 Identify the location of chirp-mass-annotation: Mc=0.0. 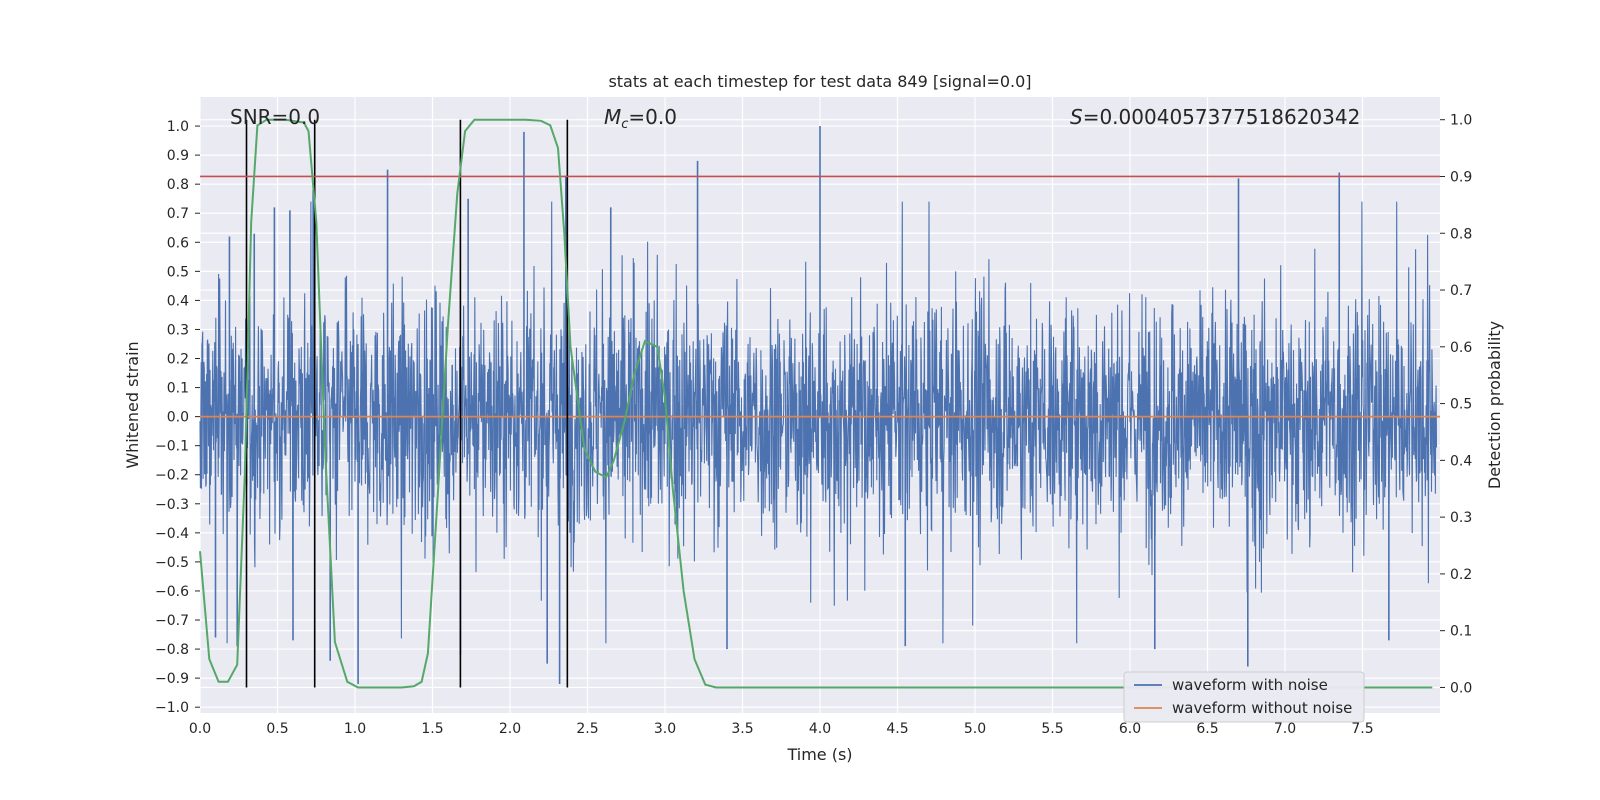
(640, 118).